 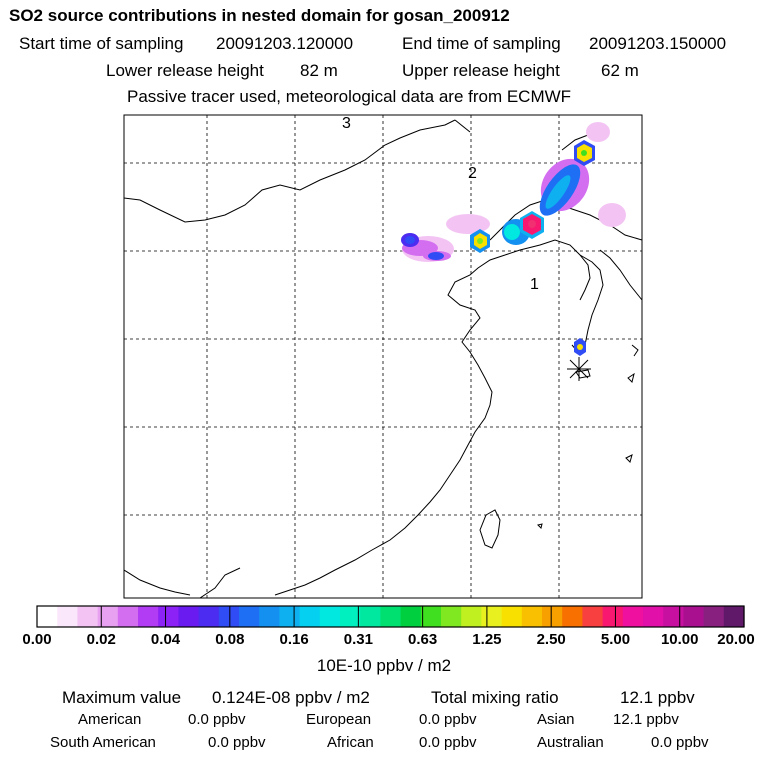 I want to click on region-name-south-american: South American, so click(x=103, y=742).